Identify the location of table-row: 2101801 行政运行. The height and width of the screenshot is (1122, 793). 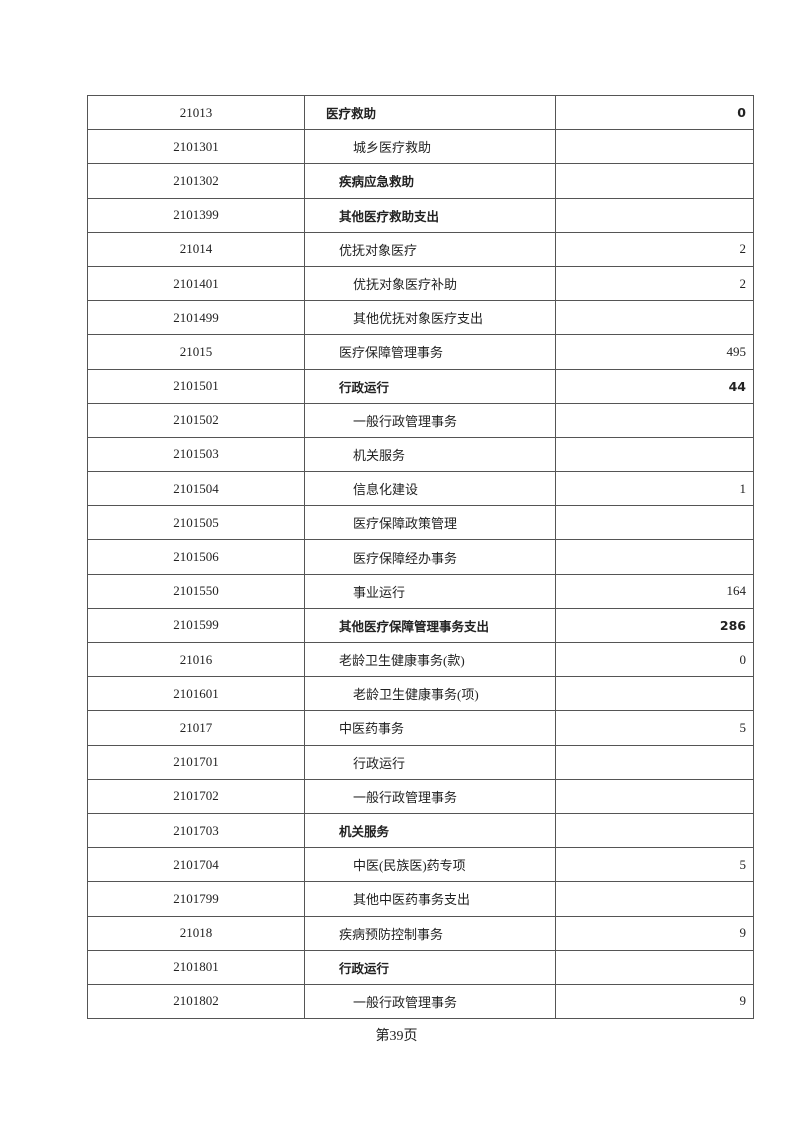
(420, 967).